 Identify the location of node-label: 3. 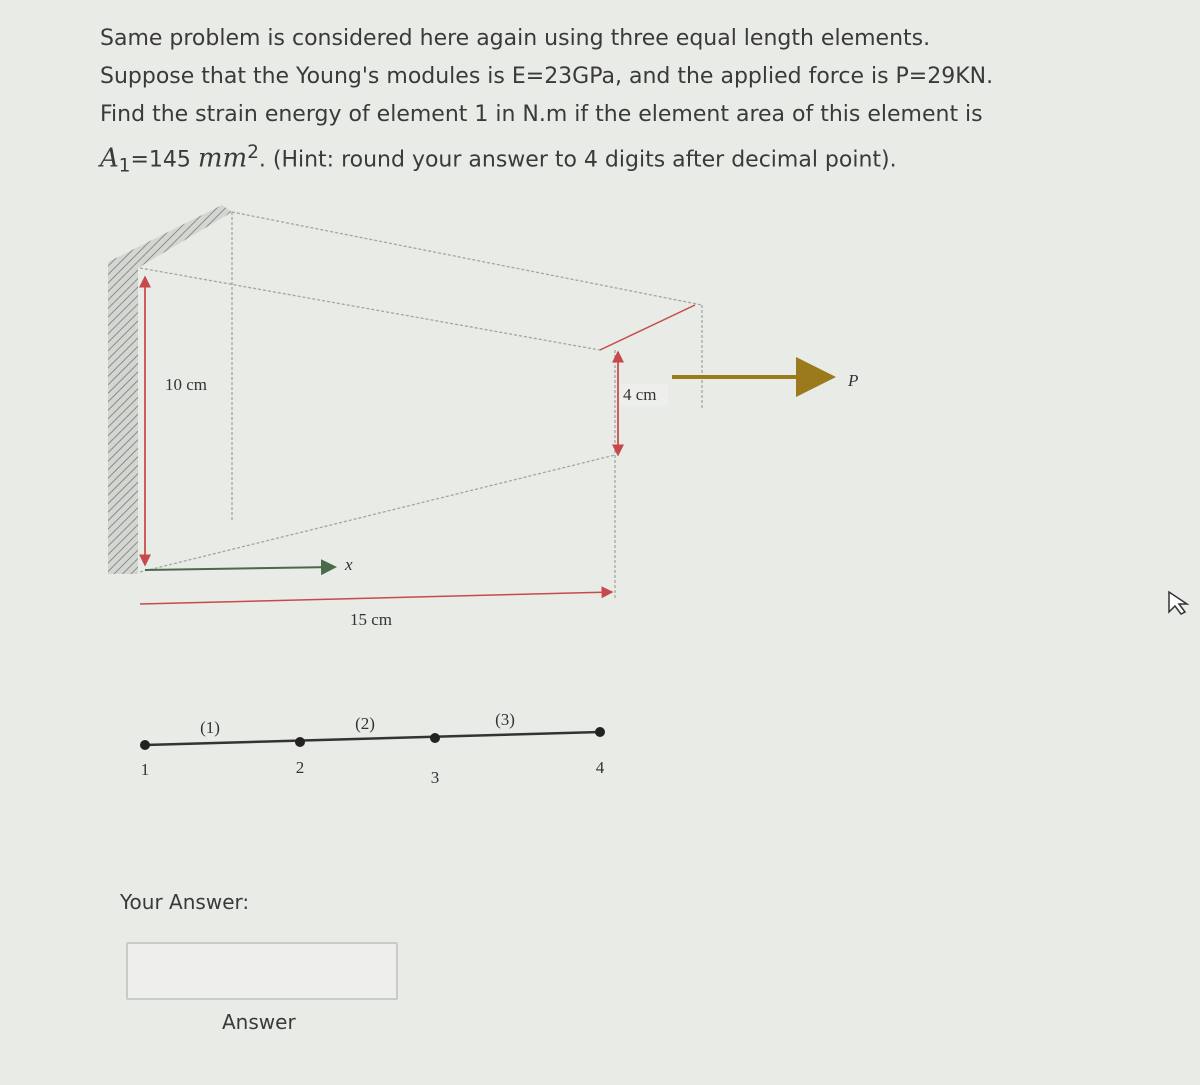
(435, 777).